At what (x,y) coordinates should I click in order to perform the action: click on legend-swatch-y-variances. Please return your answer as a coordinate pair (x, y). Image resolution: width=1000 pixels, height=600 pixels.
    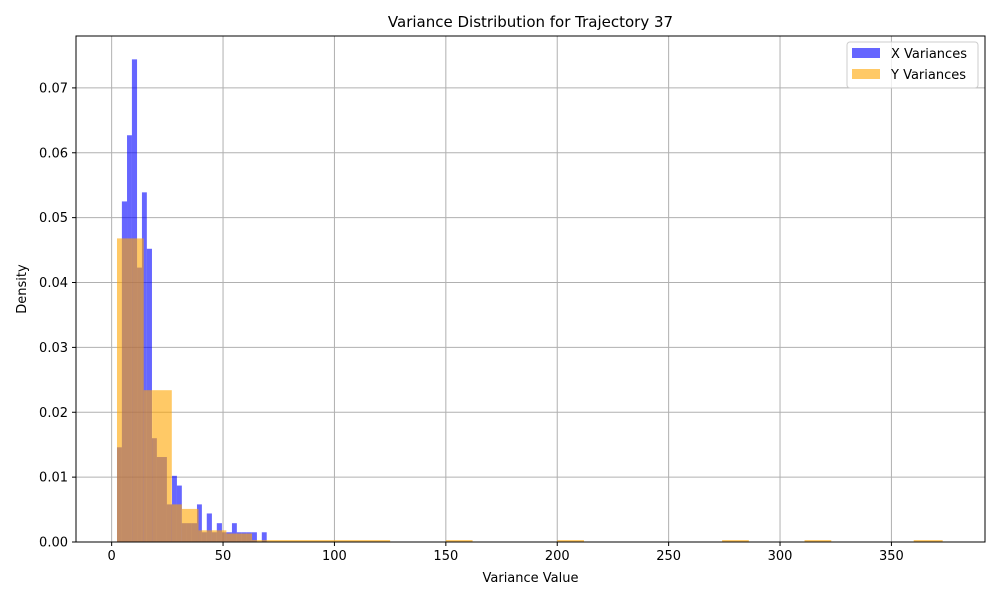
    Looking at the image, I should click on (866, 74).